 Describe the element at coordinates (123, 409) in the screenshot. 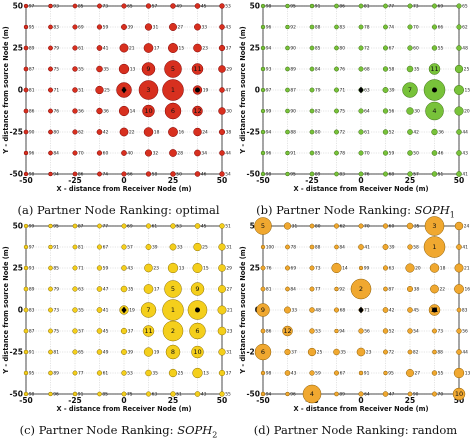

I see `x-axis-label: X - distance from Receiver Node (m)` at that location.